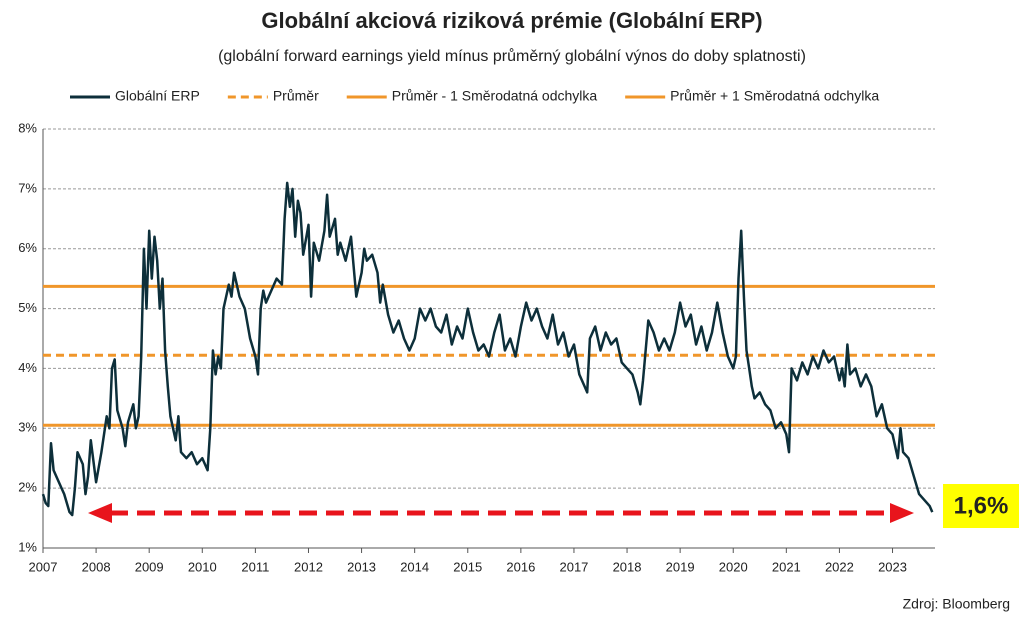  Describe the element at coordinates (27, 487) in the screenshot. I see `y-tick-label: 2%` at that location.